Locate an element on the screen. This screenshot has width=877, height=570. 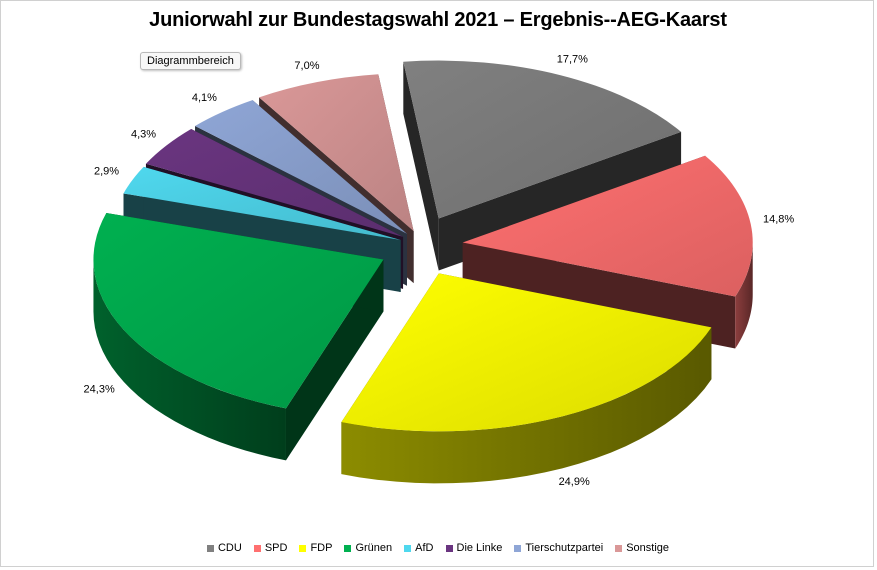
data-label-die-linke: 4,3% is located at coordinates (143, 134).